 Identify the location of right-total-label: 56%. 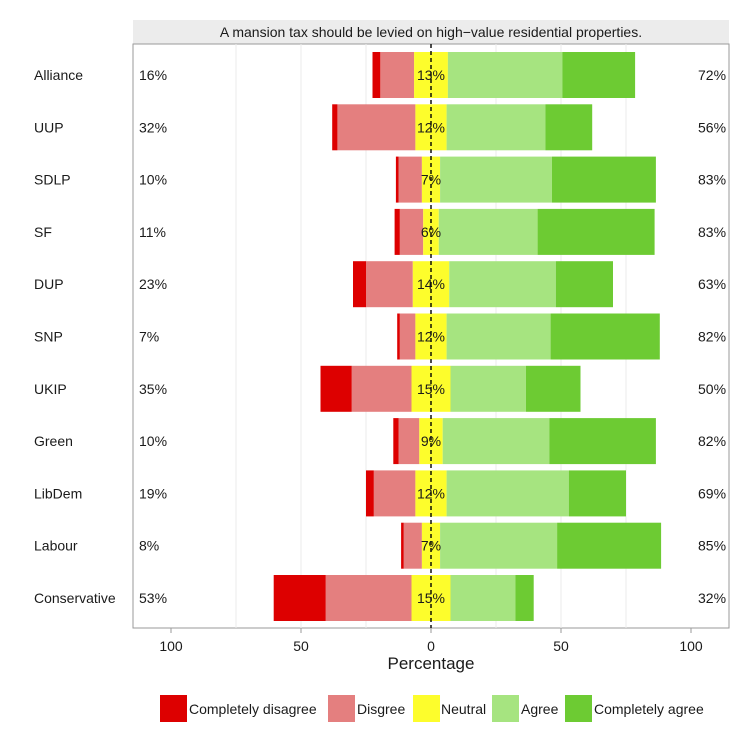
(712, 127).